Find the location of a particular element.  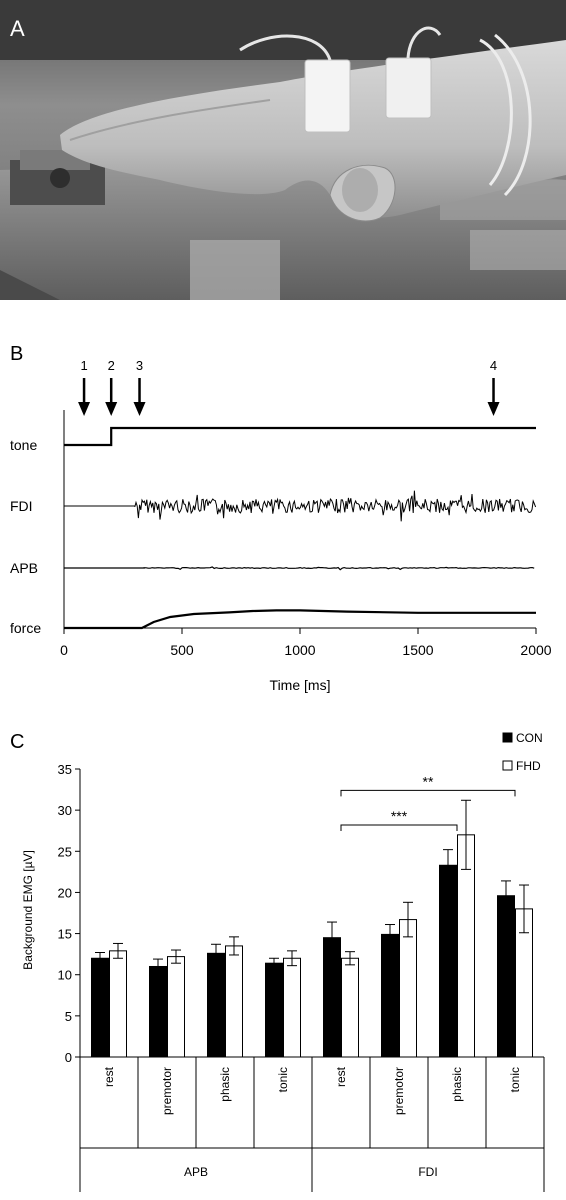

y-tick-label: 30 is located at coordinates (65, 810).